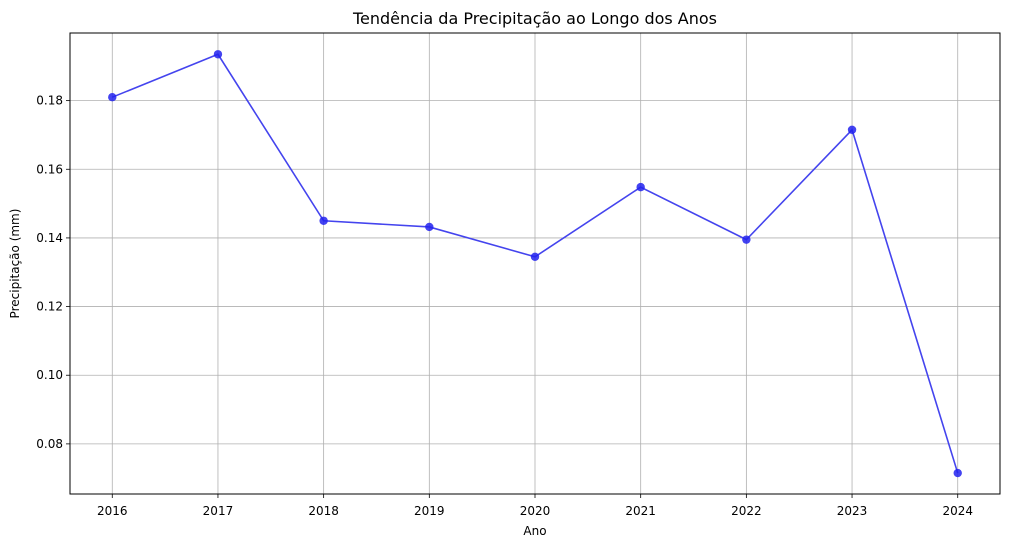  I want to click on y-tick-label: 0.14, so click(49, 238).